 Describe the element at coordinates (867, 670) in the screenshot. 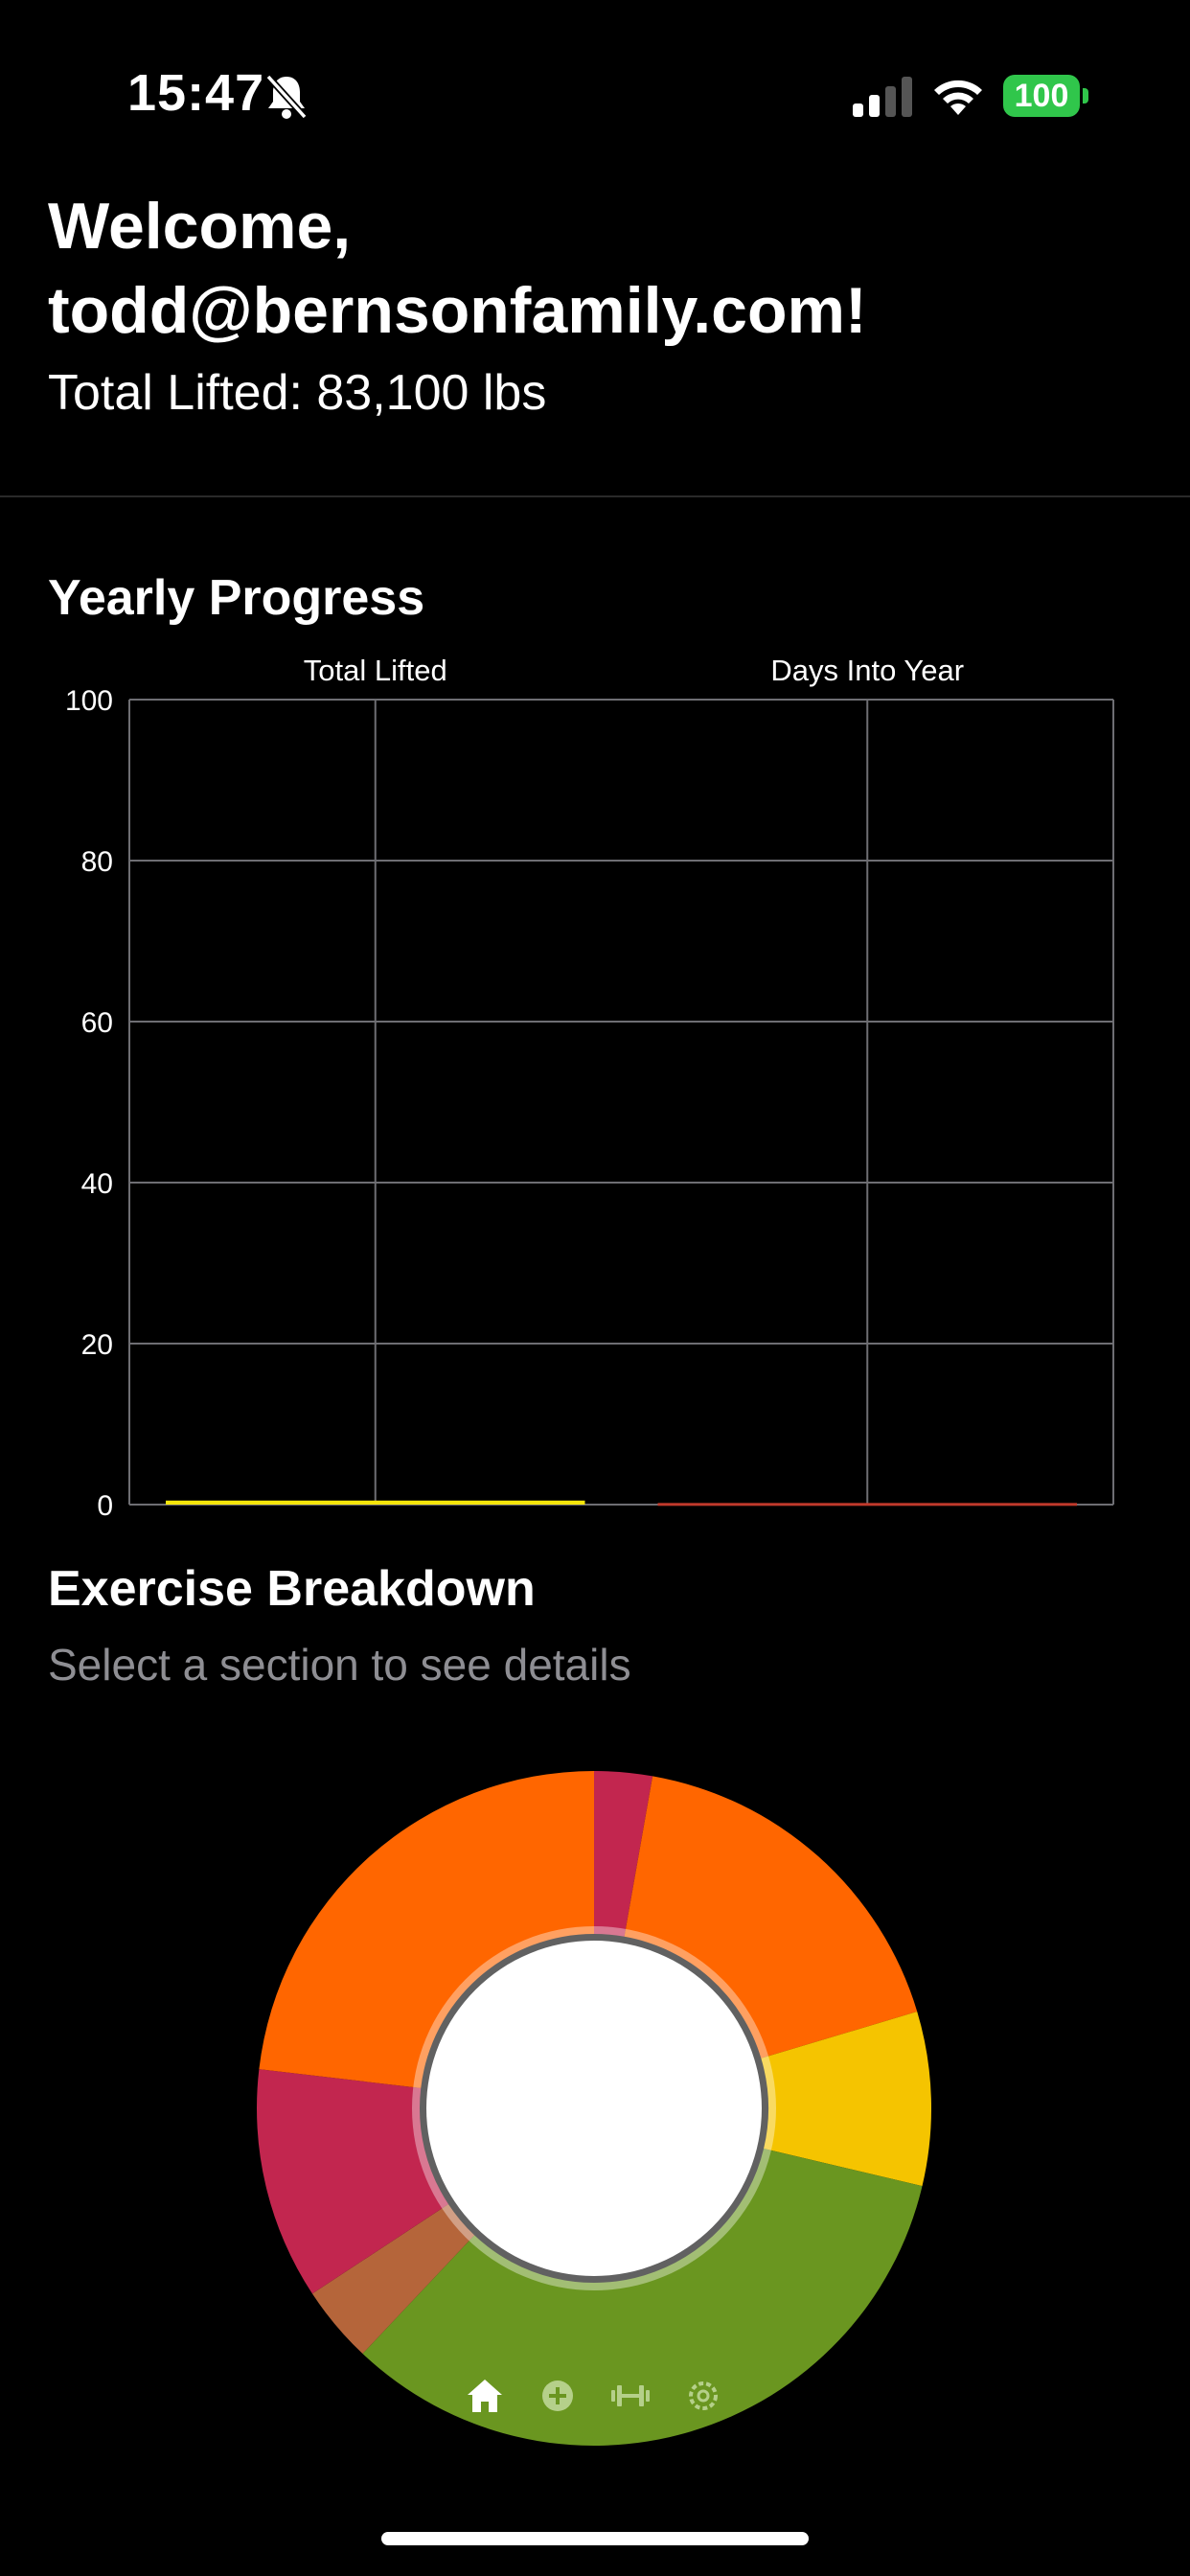

I see `x-category-label: Days Into Year` at that location.